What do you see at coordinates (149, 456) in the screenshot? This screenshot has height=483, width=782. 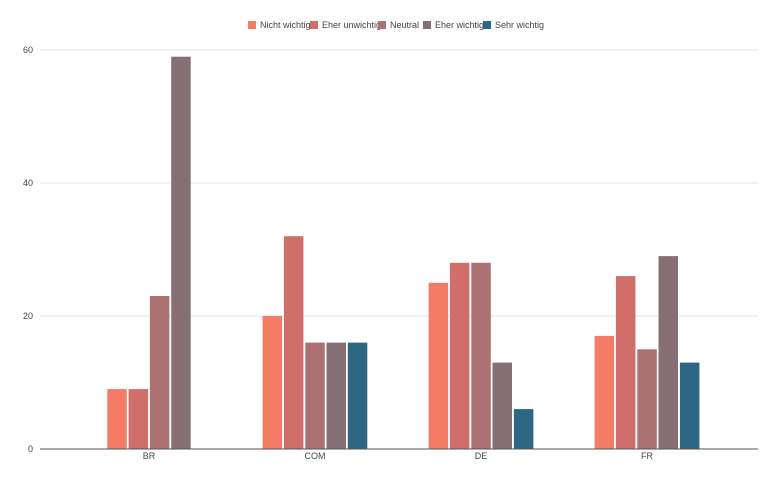 I see `x-tick-label: BR` at bounding box center [149, 456].